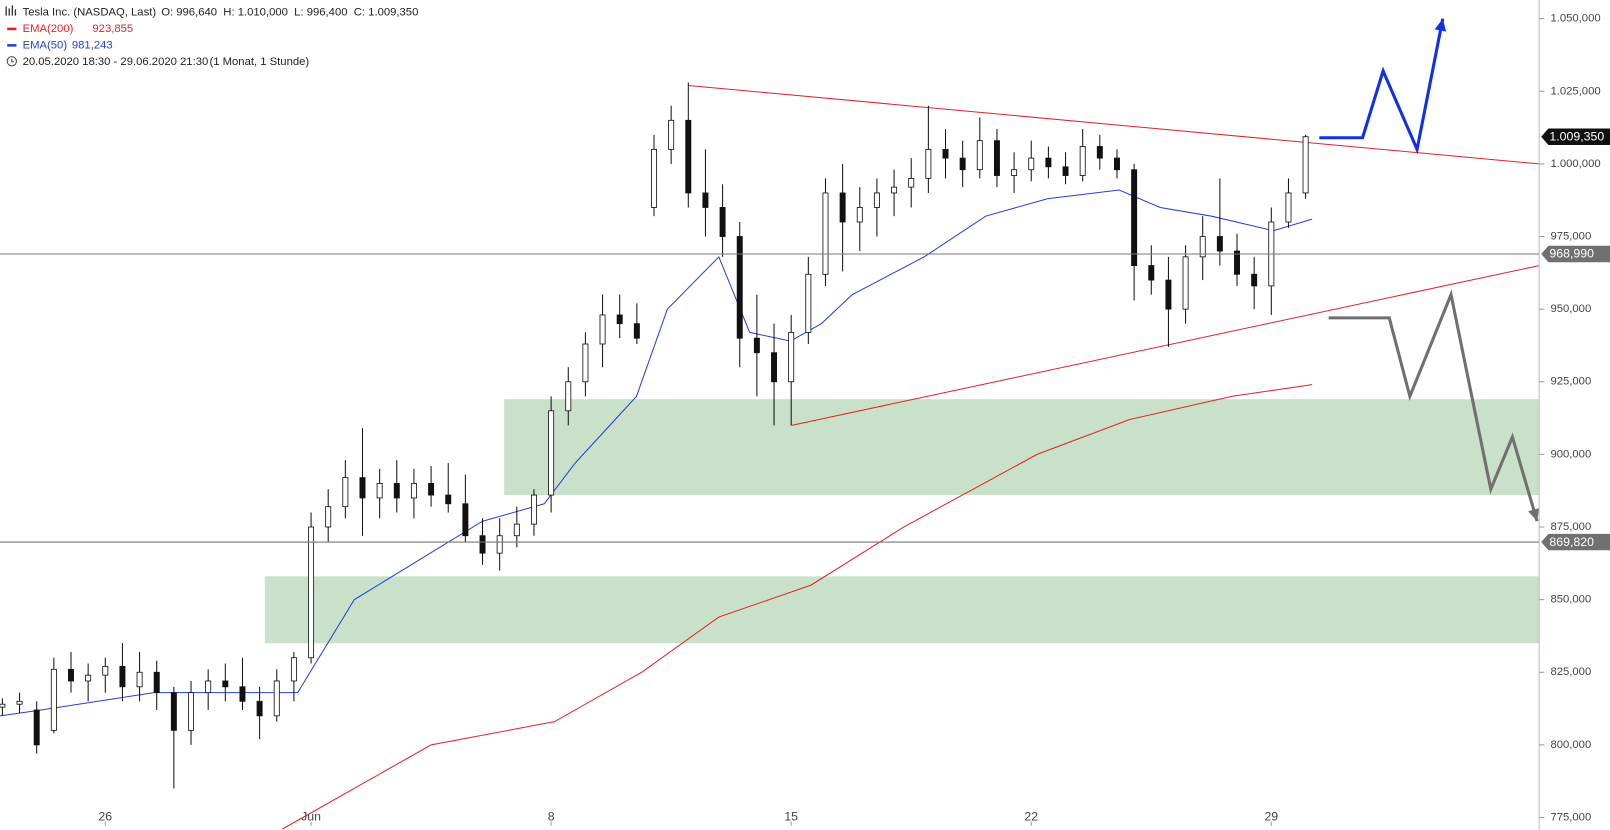  What do you see at coordinates (12, 60) in the screenshot?
I see `clock-hand` at bounding box center [12, 60].